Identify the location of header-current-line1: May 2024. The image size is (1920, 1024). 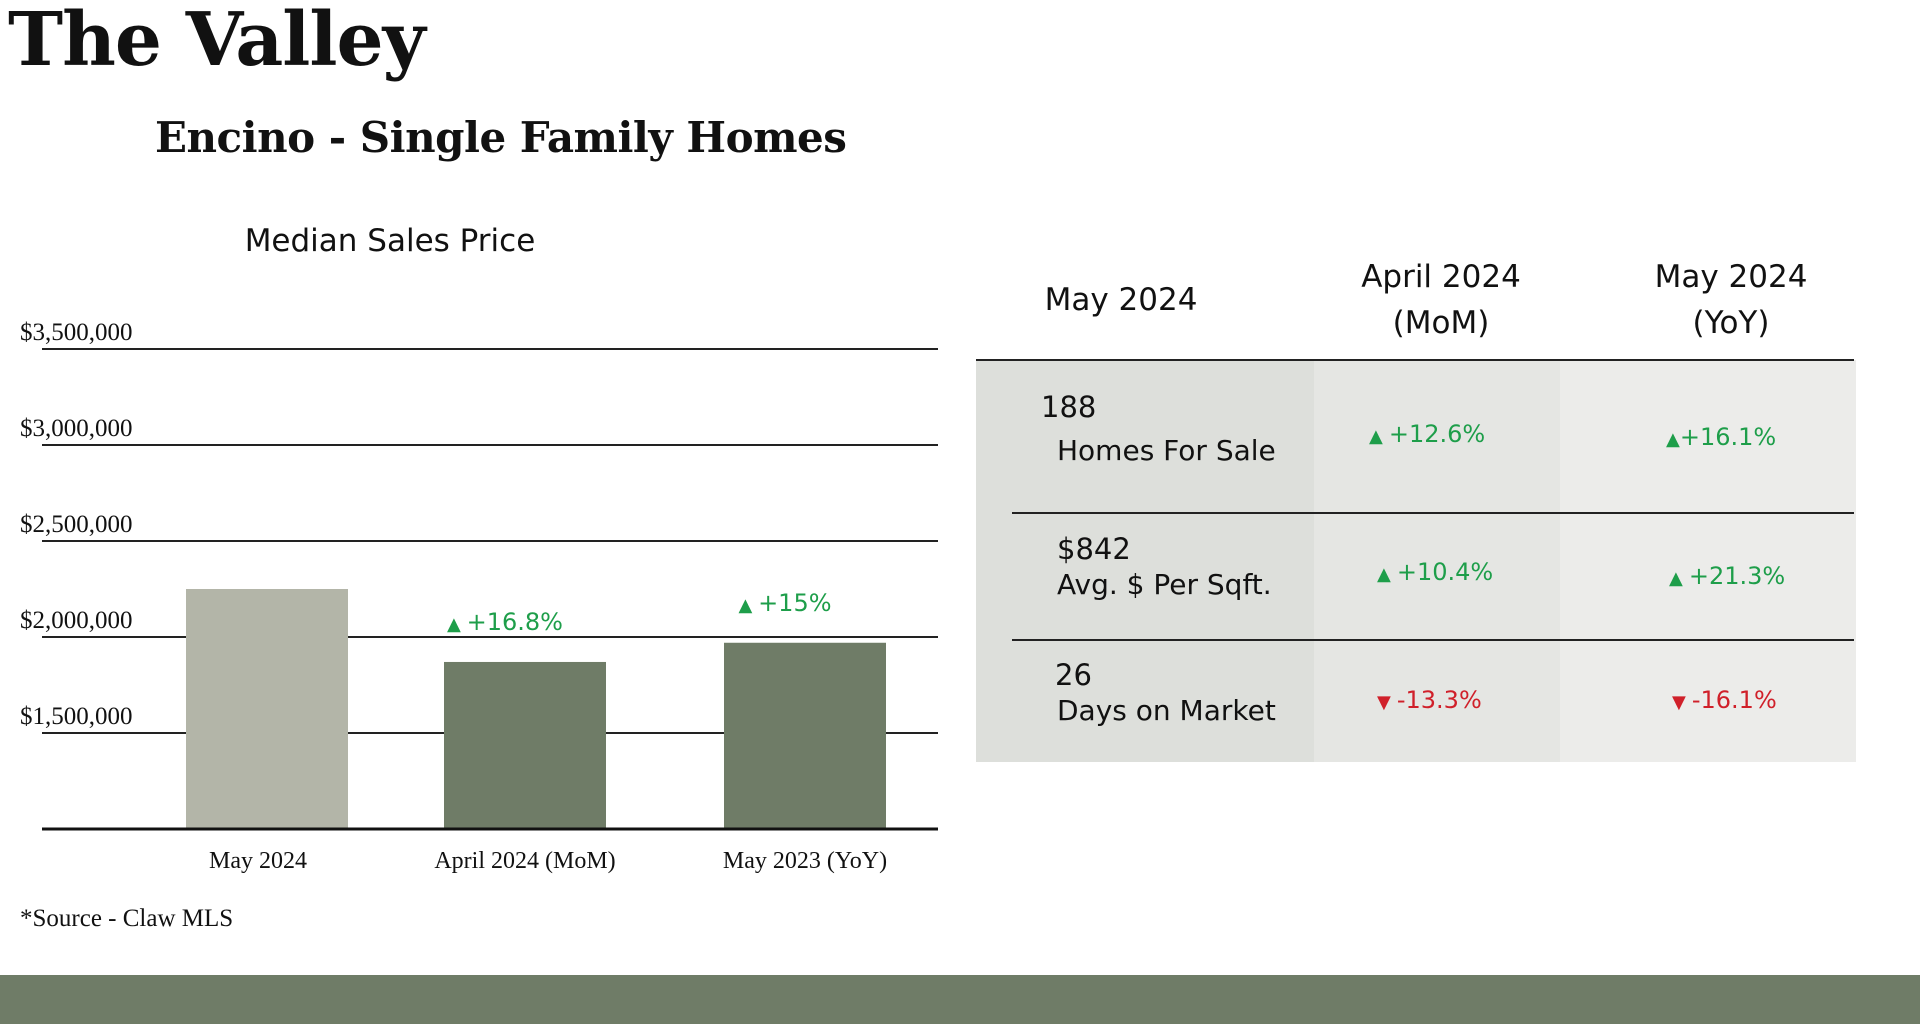
(1121, 300).